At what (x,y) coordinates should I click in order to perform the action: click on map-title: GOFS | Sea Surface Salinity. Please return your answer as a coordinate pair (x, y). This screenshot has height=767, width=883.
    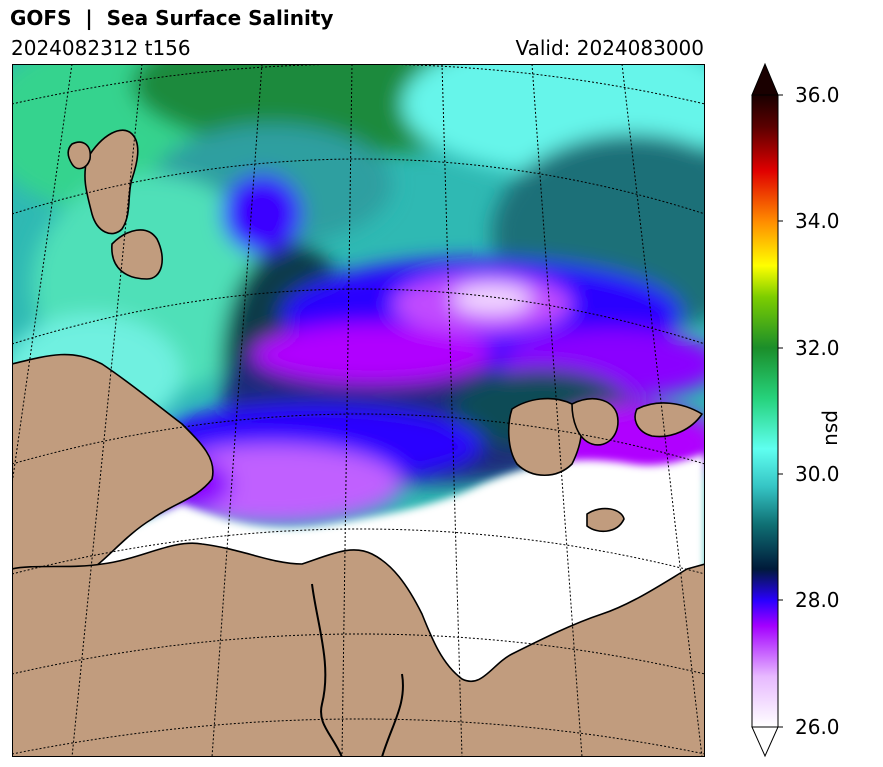
    Looking at the image, I should click on (172, 18).